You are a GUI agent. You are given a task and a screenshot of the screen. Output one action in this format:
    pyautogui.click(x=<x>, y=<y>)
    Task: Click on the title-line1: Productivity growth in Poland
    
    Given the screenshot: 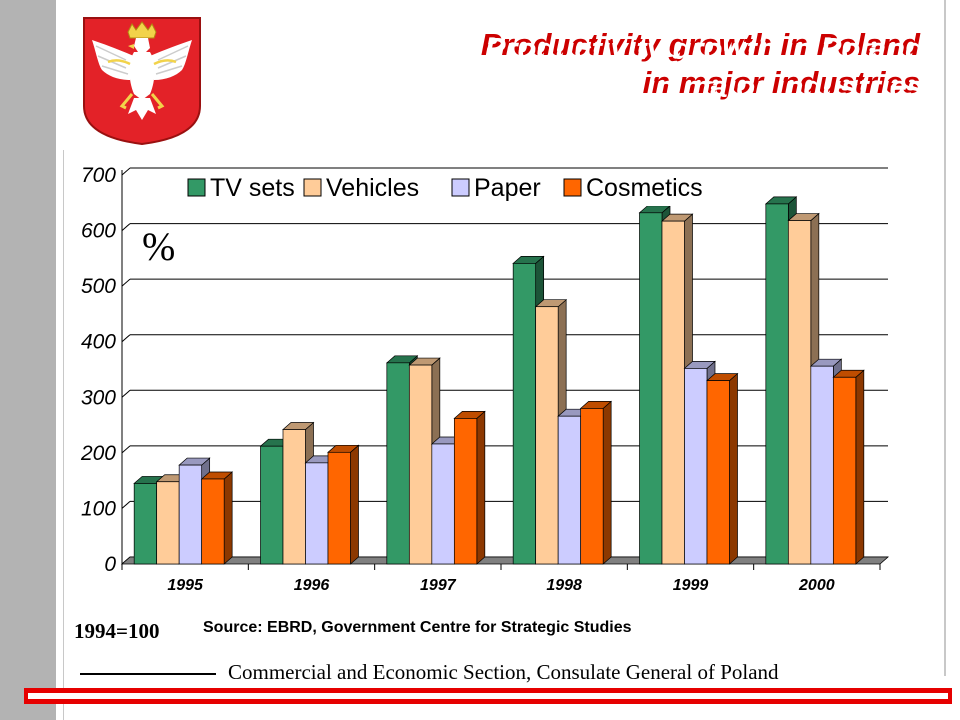 What is the action you would take?
    pyautogui.click(x=704, y=48)
    